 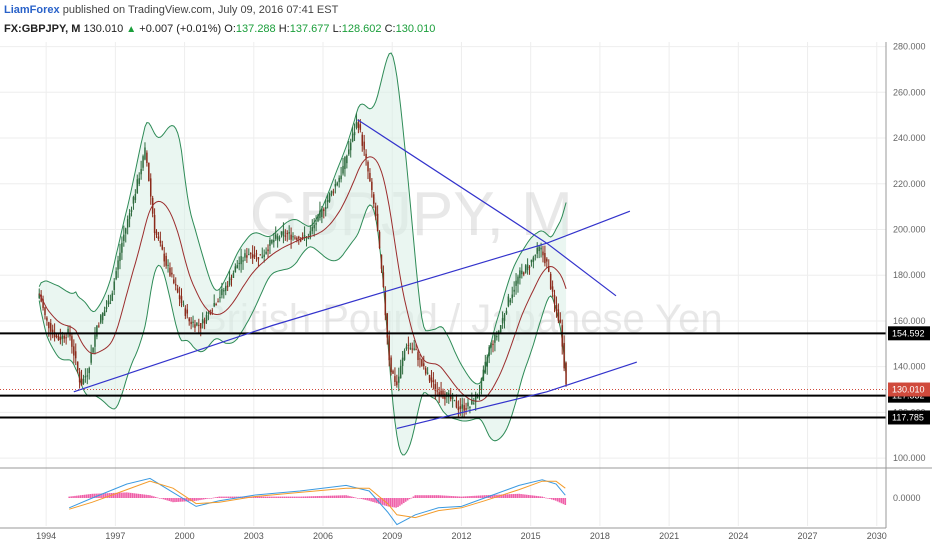 I want to click on y-tick-label: 140.000, so click(x=909, y=367).